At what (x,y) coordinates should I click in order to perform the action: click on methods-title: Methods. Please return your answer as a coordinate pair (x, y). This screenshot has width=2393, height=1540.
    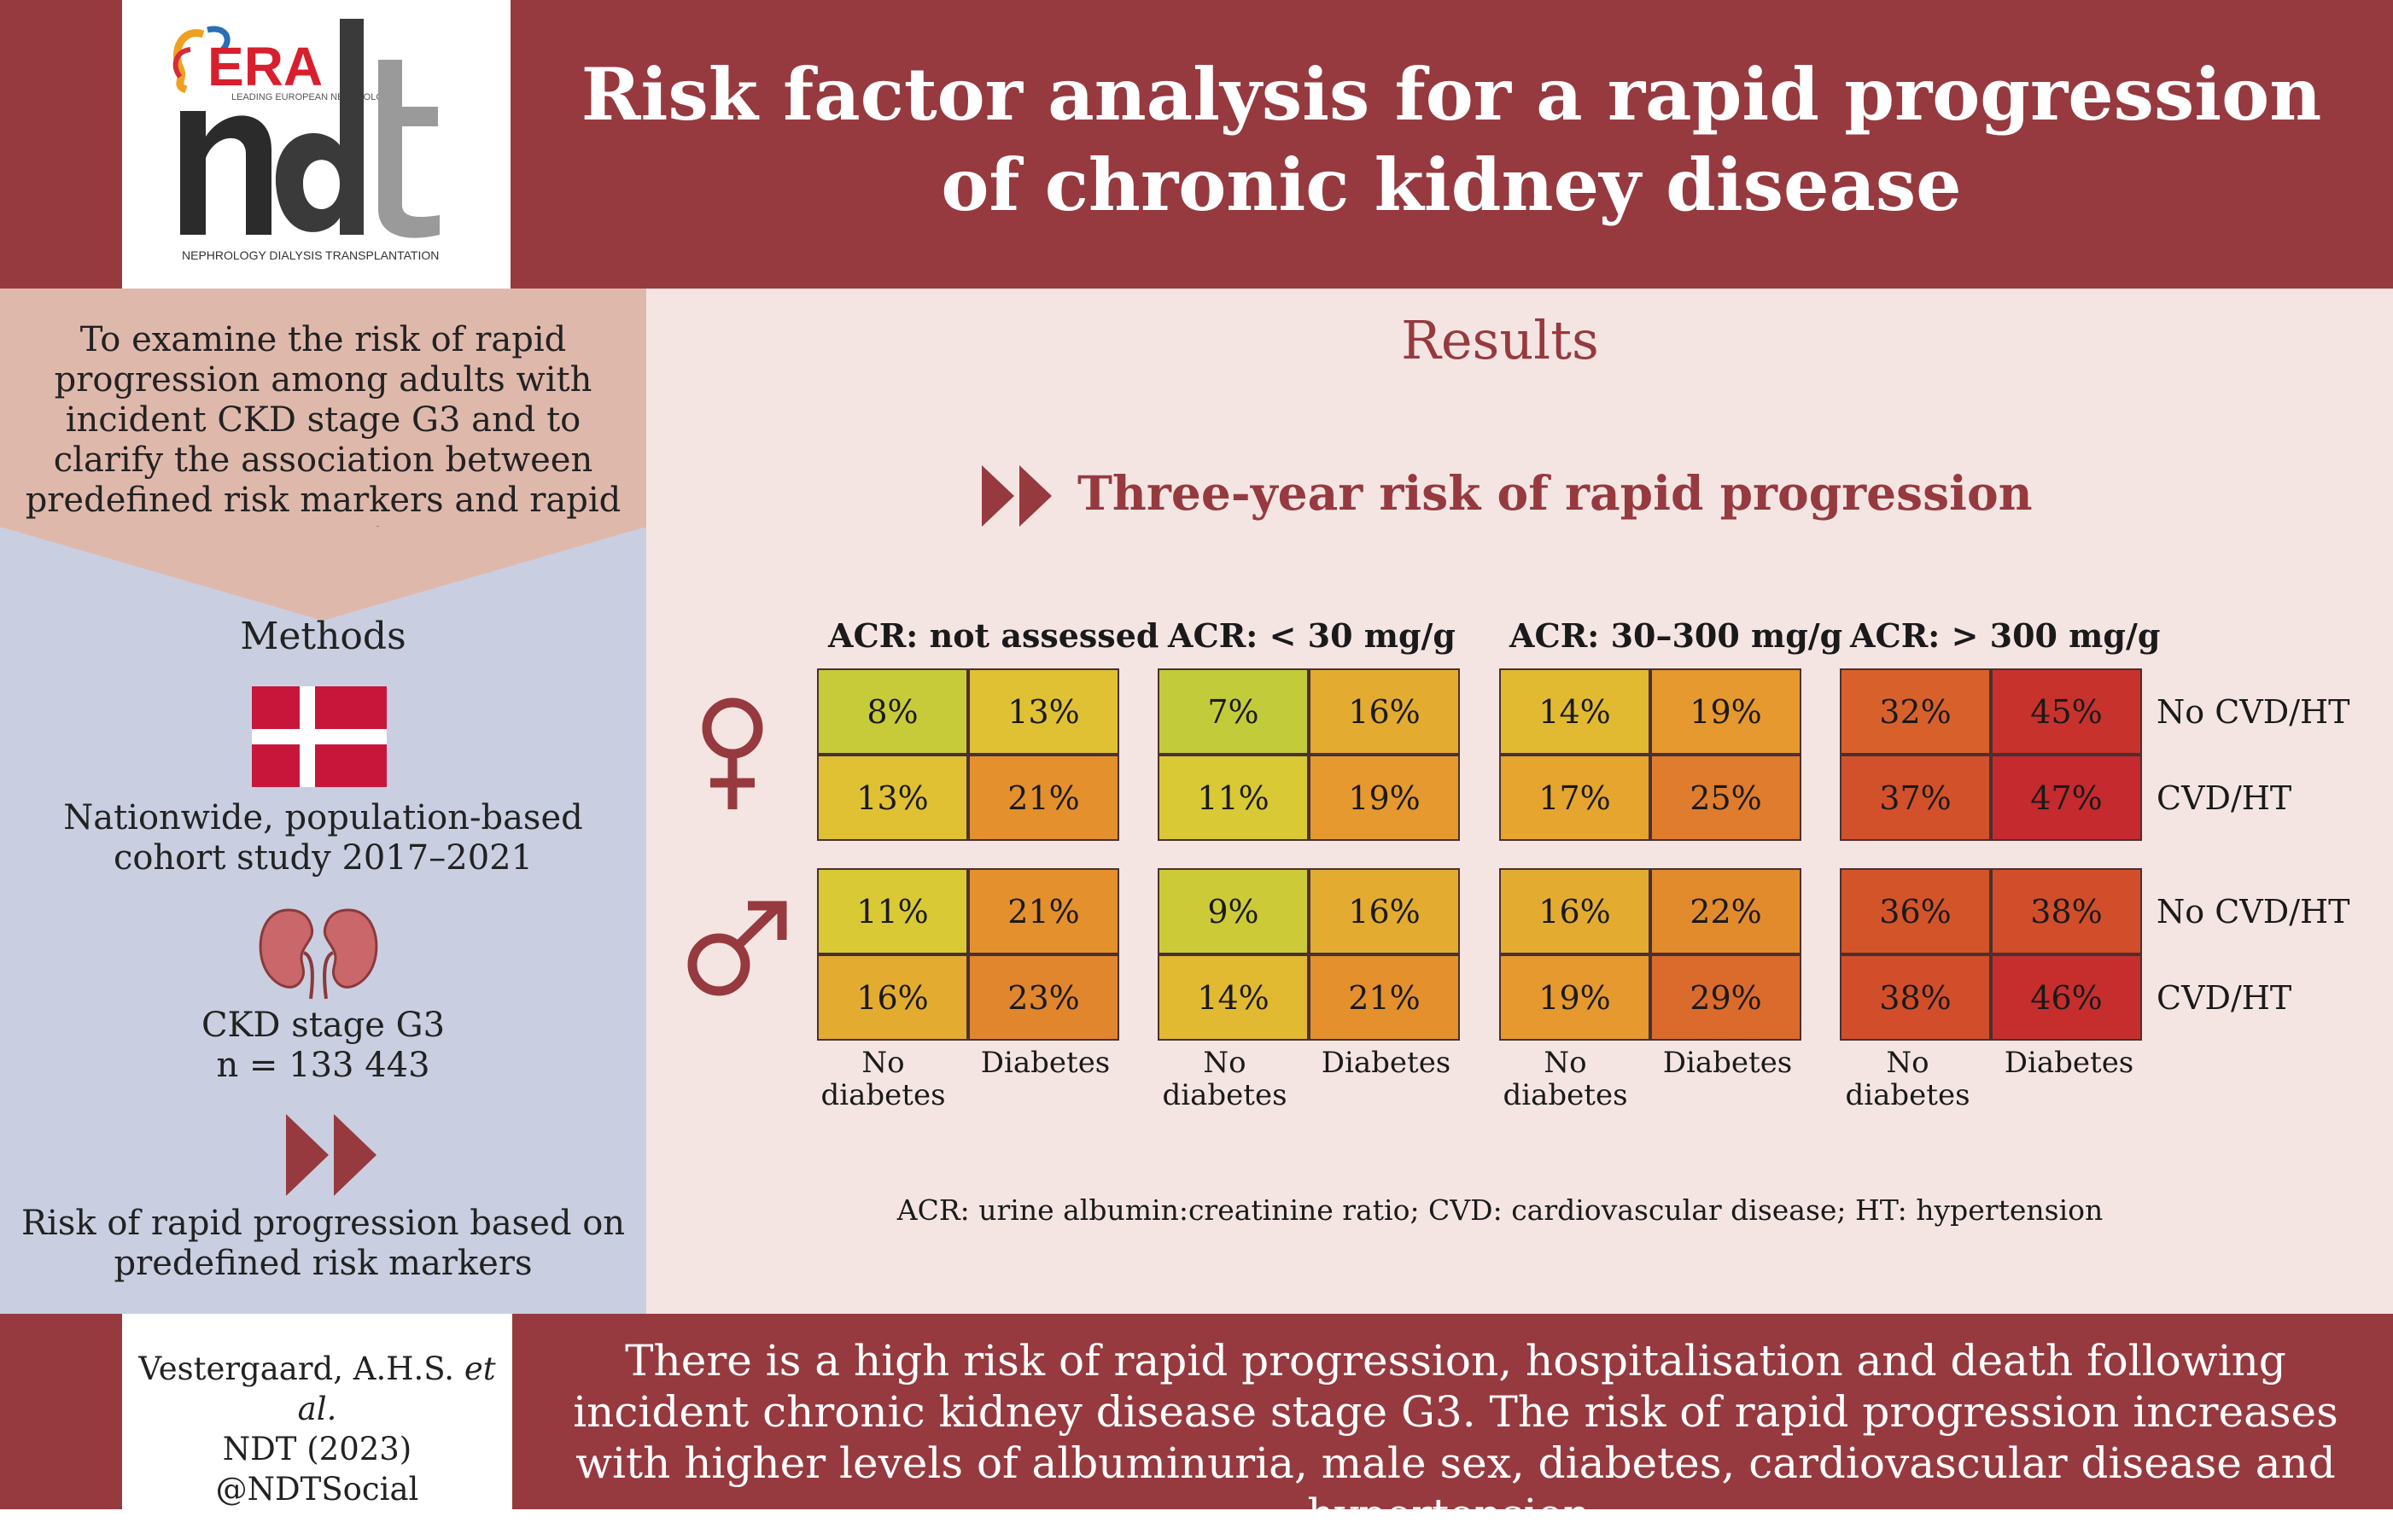
    Looking at the image, I should click on (323, 636).